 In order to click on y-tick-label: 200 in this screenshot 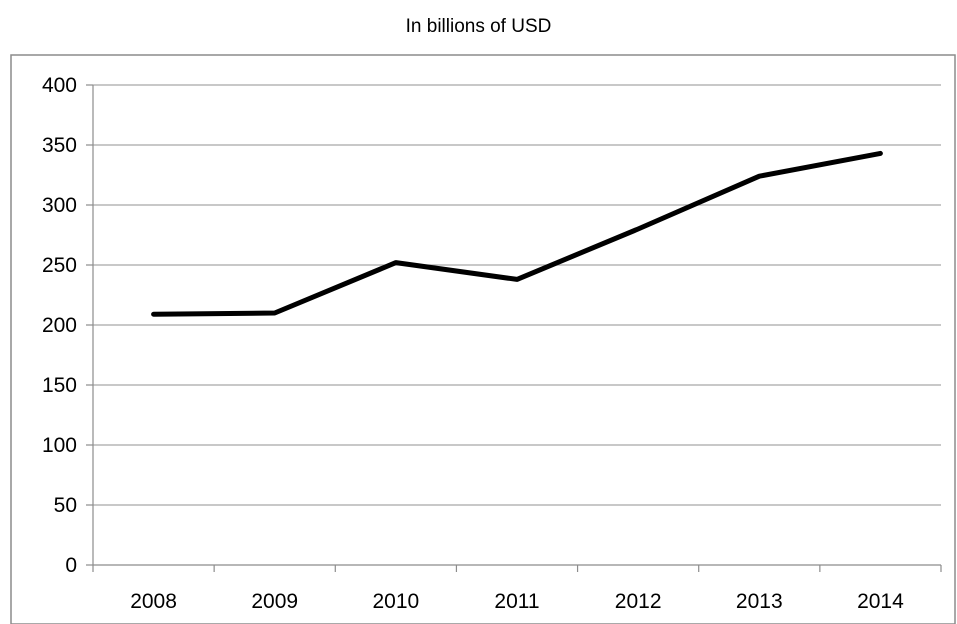, I will do `click(59, 325)`.